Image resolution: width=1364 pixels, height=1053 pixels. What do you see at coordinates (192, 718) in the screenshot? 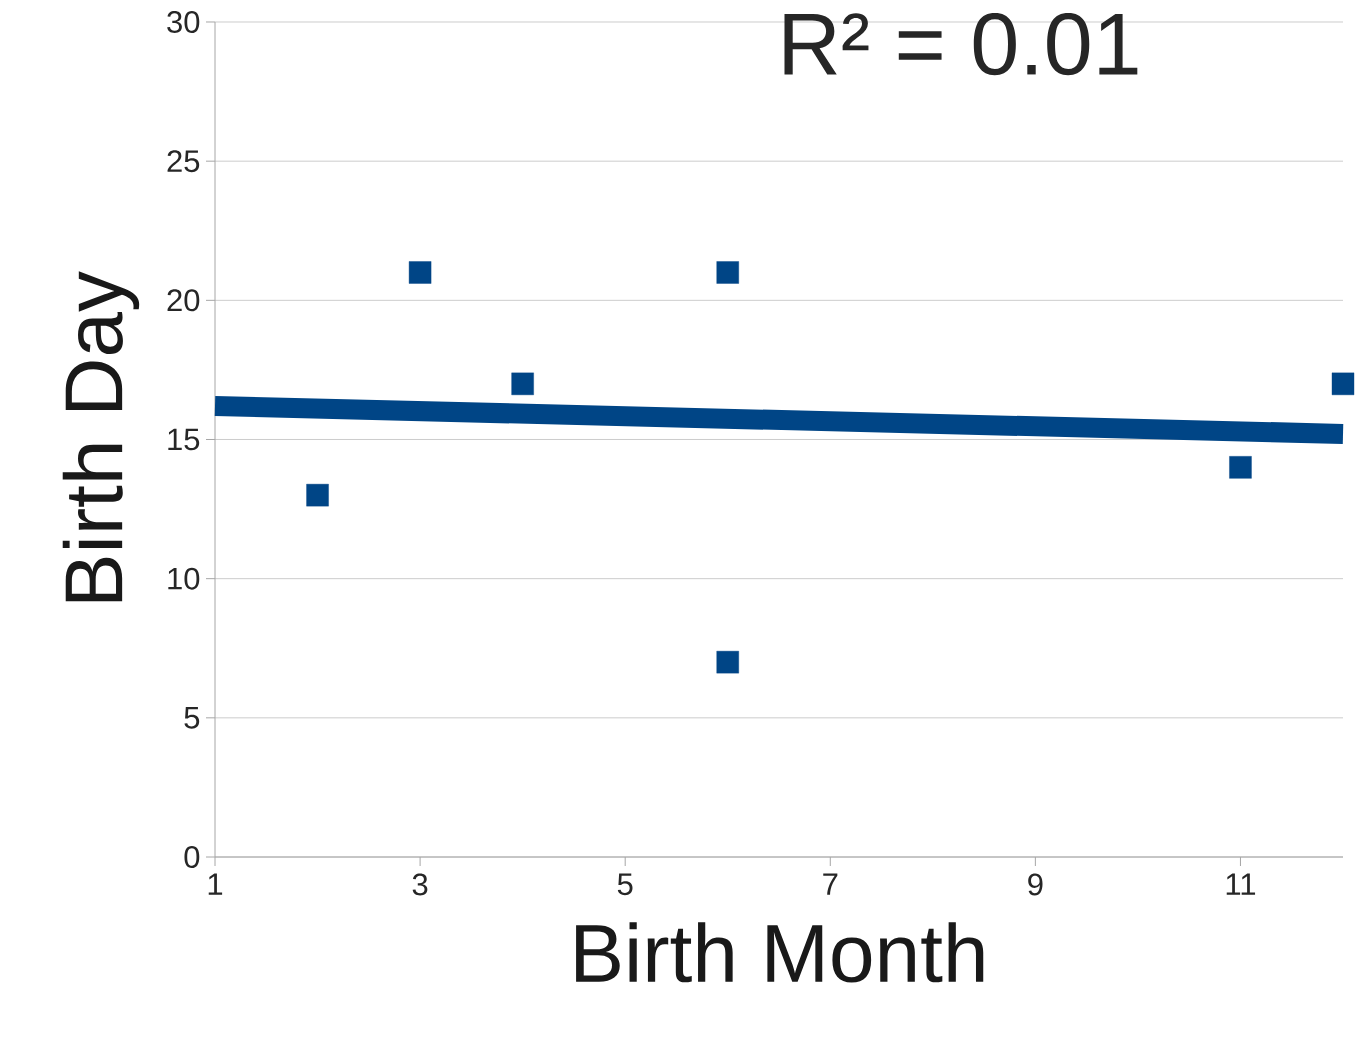
I see `y-tick-label: 5` at bounding box center [192, 718].